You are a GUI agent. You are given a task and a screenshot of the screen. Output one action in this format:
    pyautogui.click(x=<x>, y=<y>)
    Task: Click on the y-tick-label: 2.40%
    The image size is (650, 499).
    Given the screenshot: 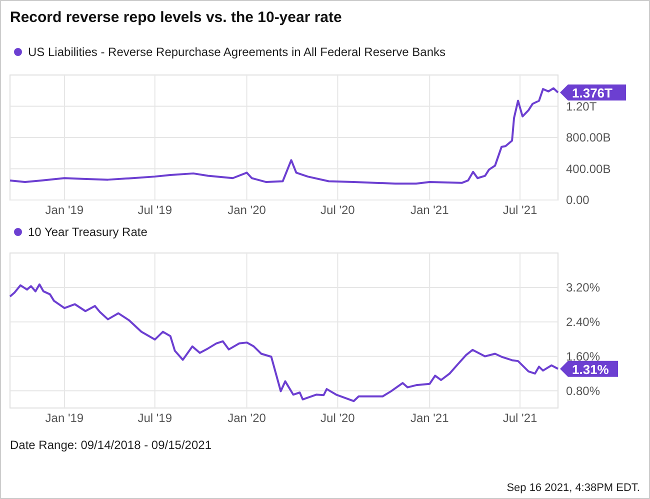 What is the action you would take?
    pyautogui.click(x=583, y=321)
    